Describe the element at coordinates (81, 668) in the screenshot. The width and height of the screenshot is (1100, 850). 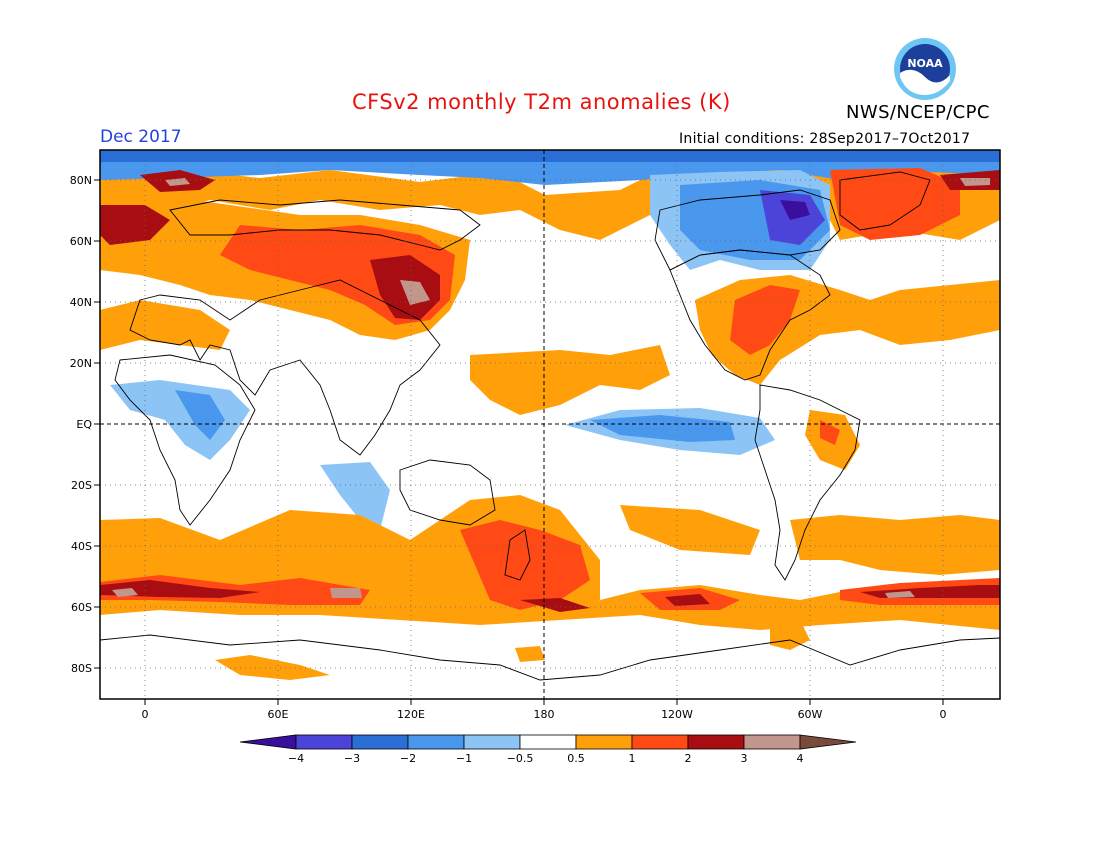
I see `lat-label: 80S` at that location.